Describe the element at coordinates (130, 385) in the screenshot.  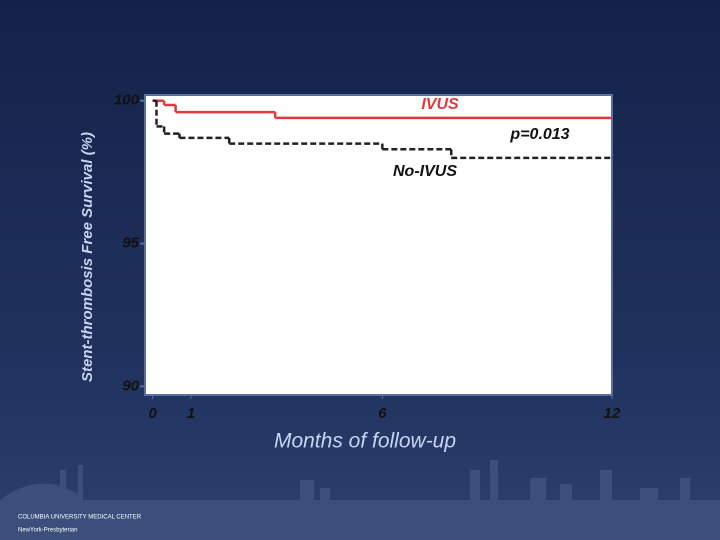
I see `y-tick-label: 90` at that location.